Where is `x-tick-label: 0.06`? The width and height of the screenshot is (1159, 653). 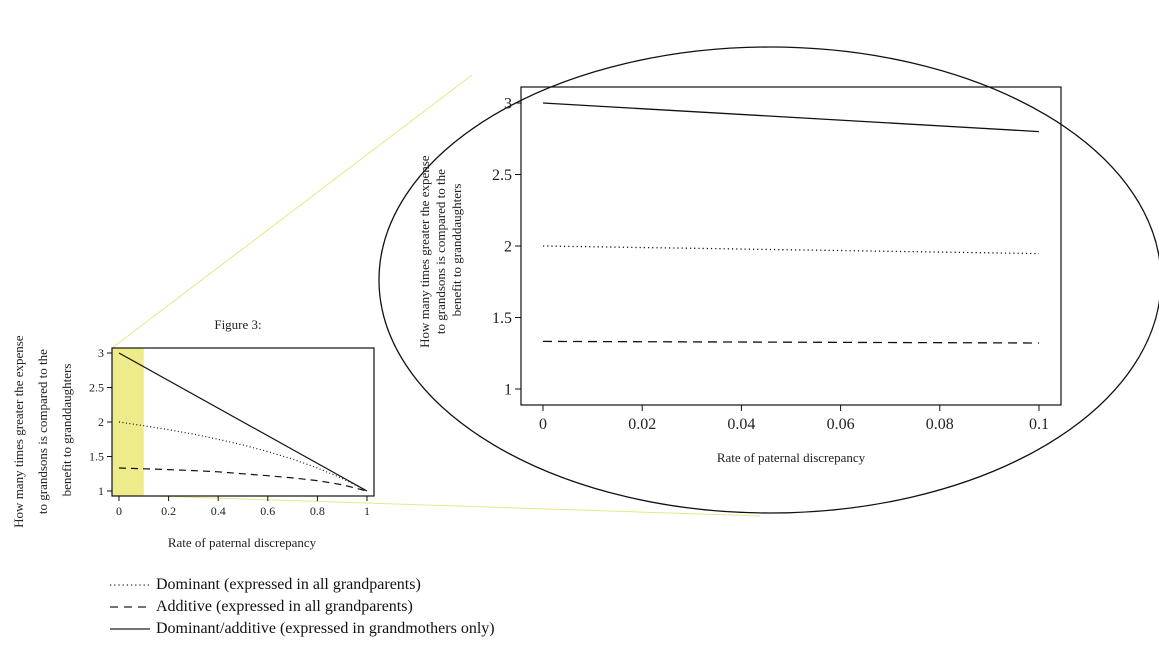 x-tick-label: 0.06 is located at coordinates (841, 424).